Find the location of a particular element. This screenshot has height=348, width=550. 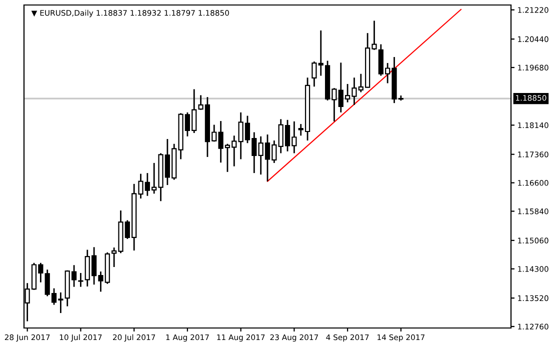

candlestick is located at coordinates (81, 280).